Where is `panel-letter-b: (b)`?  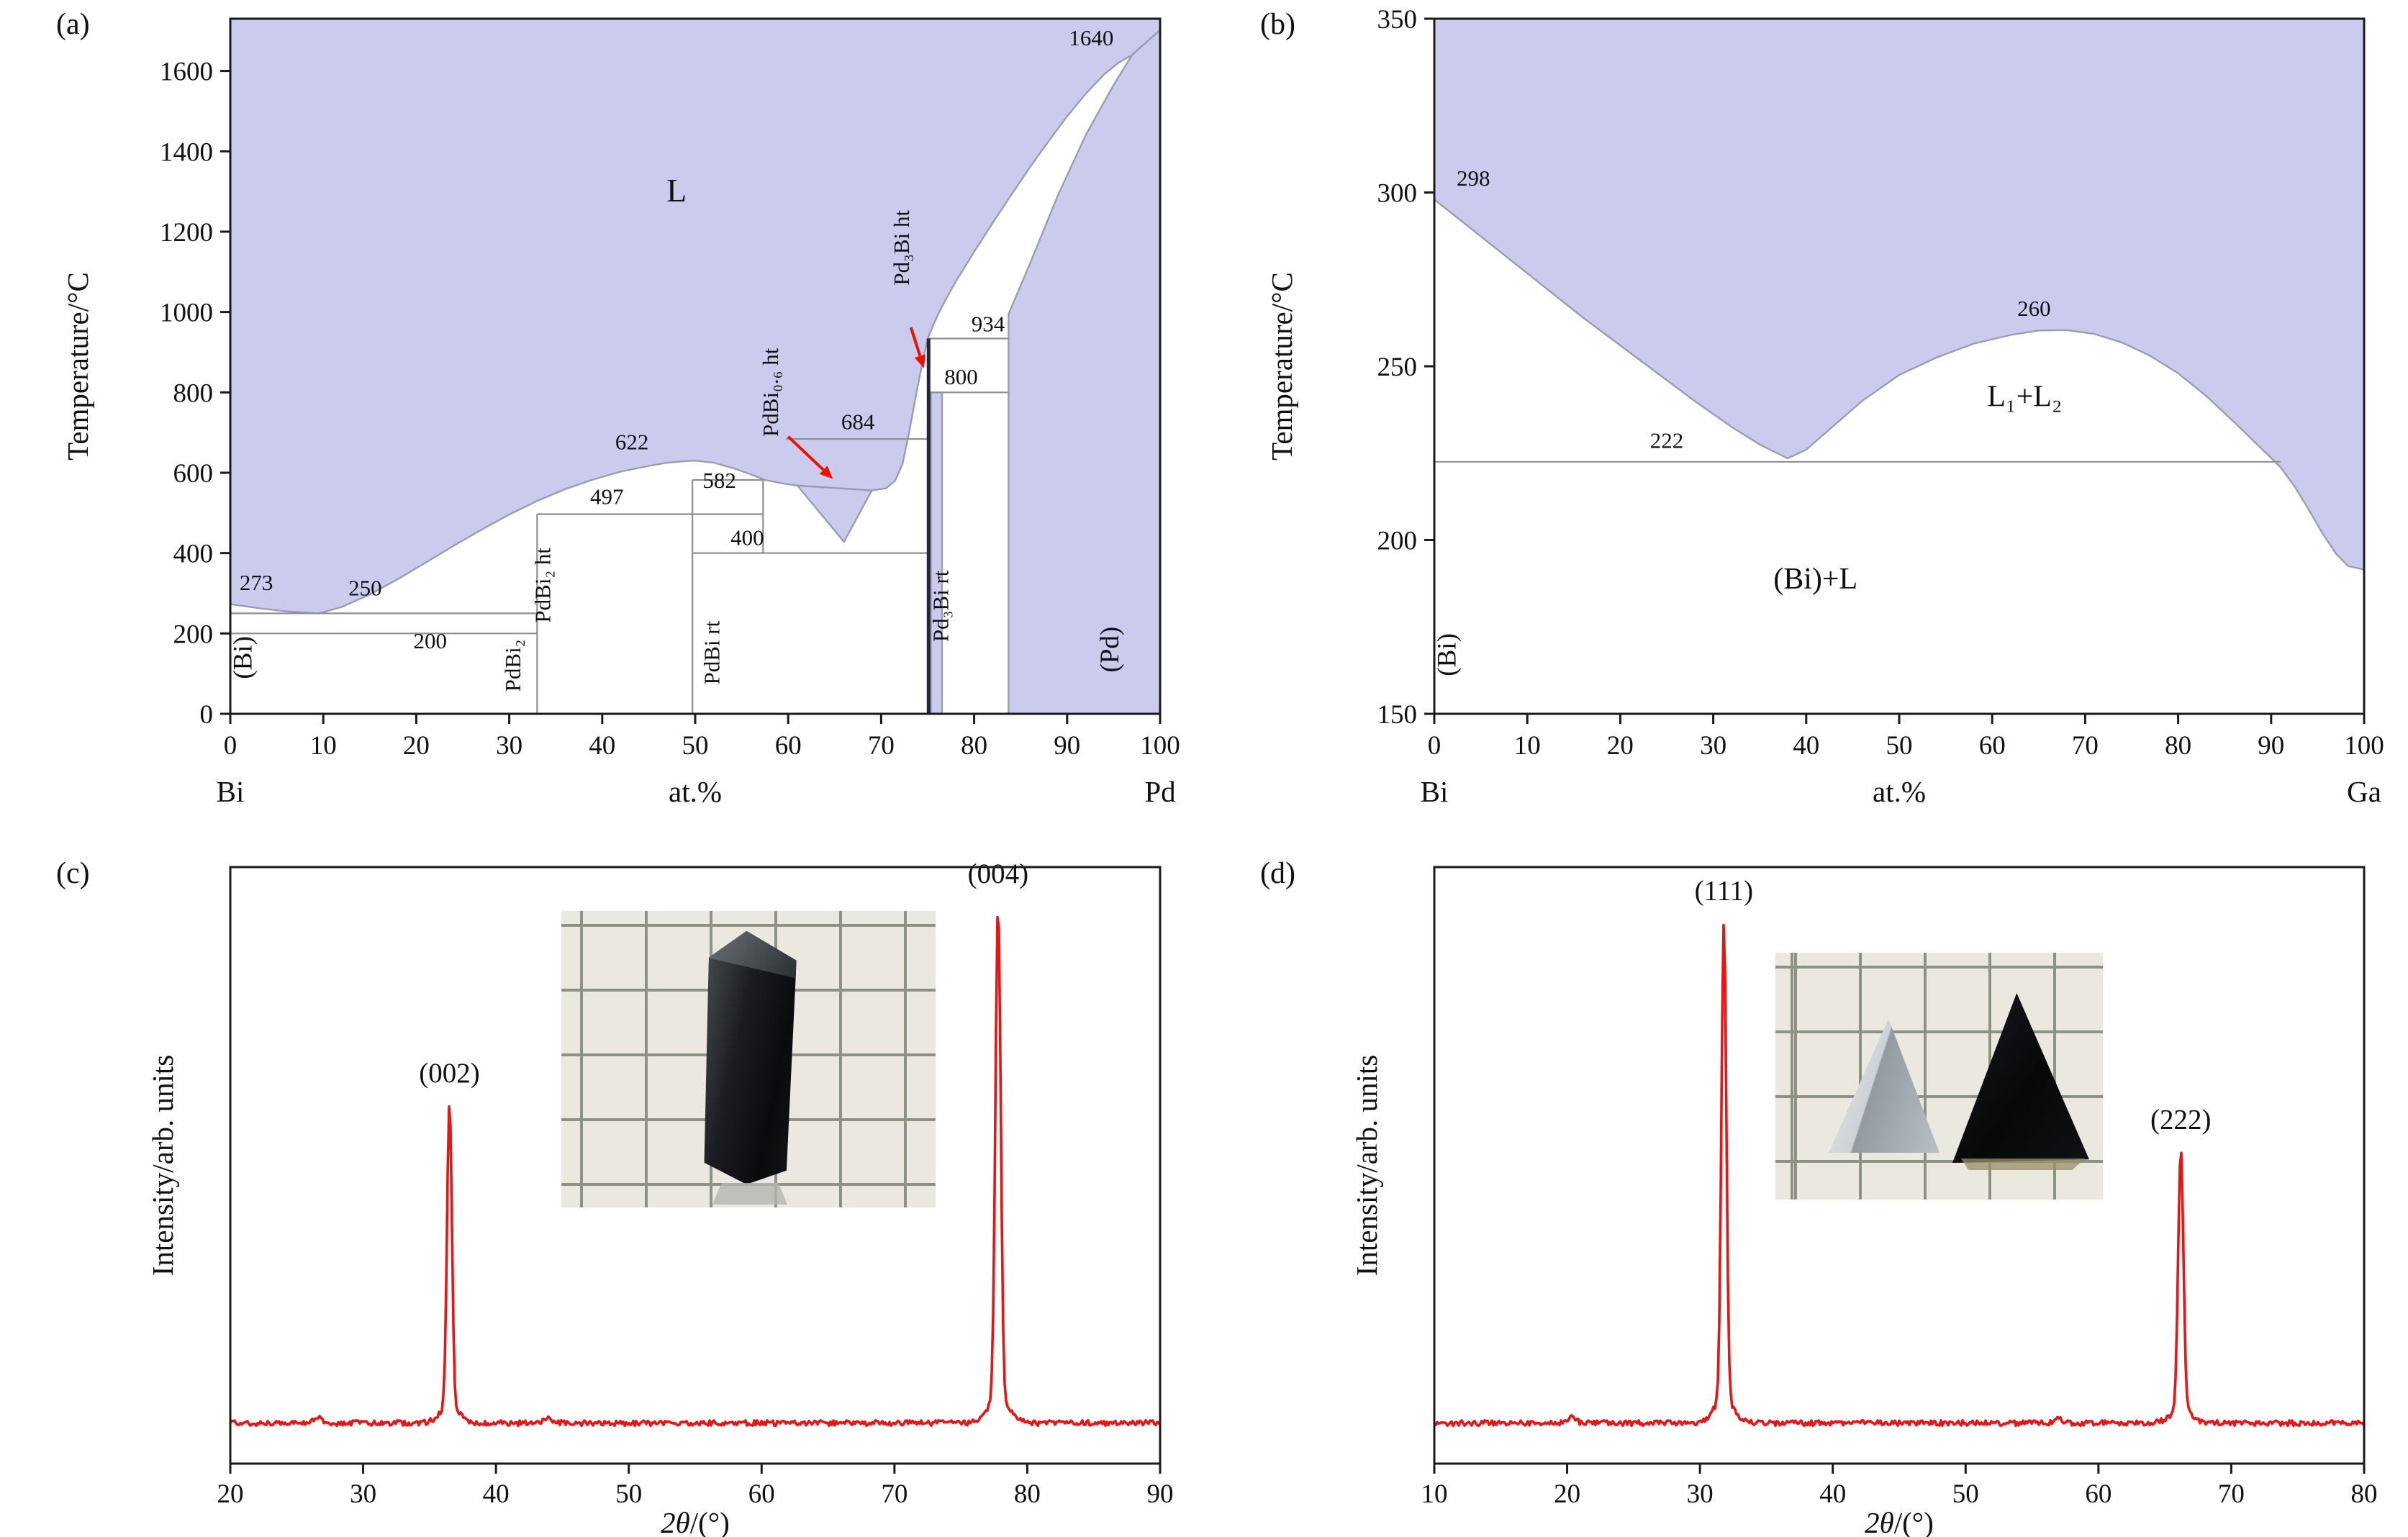 panel-letter-b: (b) is located at coordinates (1277, 24).